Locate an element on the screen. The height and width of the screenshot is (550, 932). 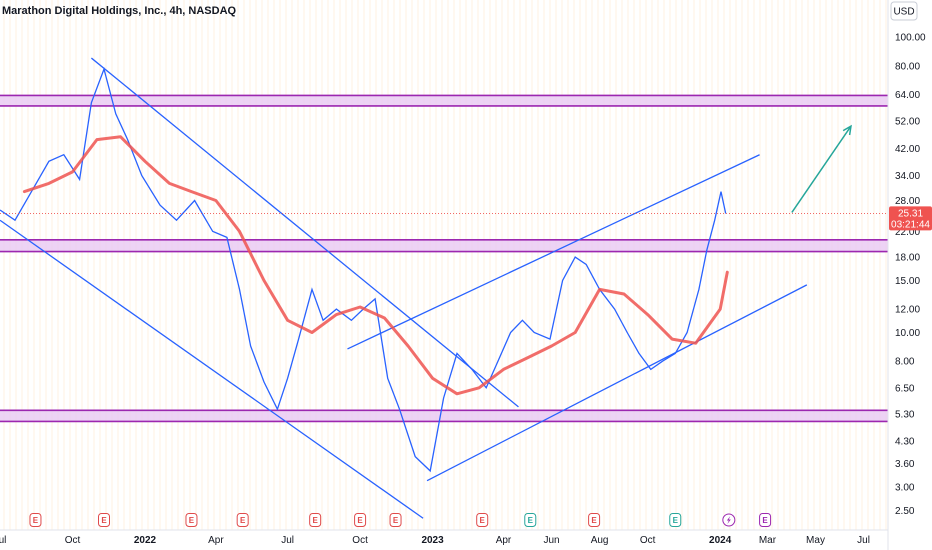
x-tick-label: 2022 is located at coordinates (145, 540).